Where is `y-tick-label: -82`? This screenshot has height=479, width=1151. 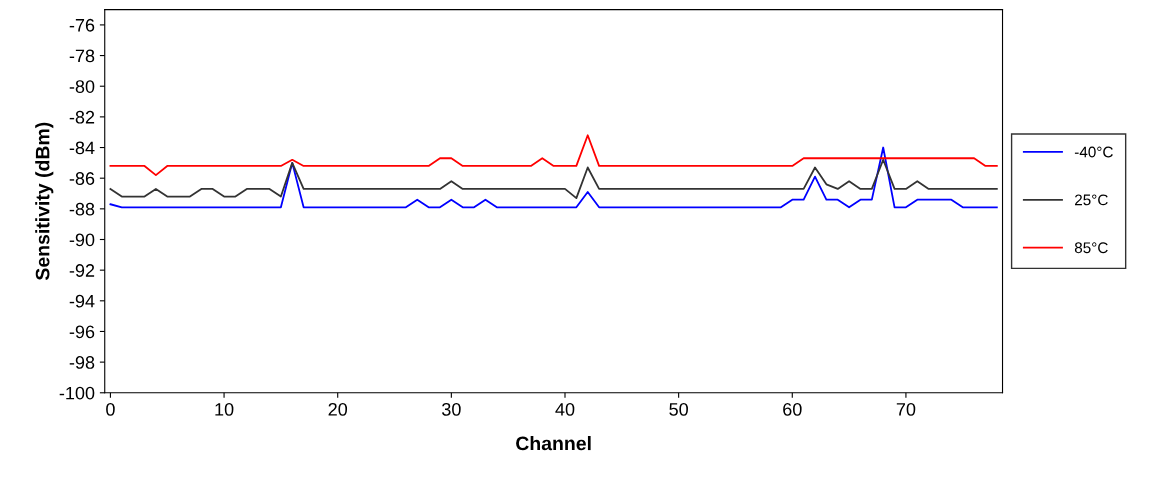 y-tick-label: -82 is located at coordinates (82, 117).